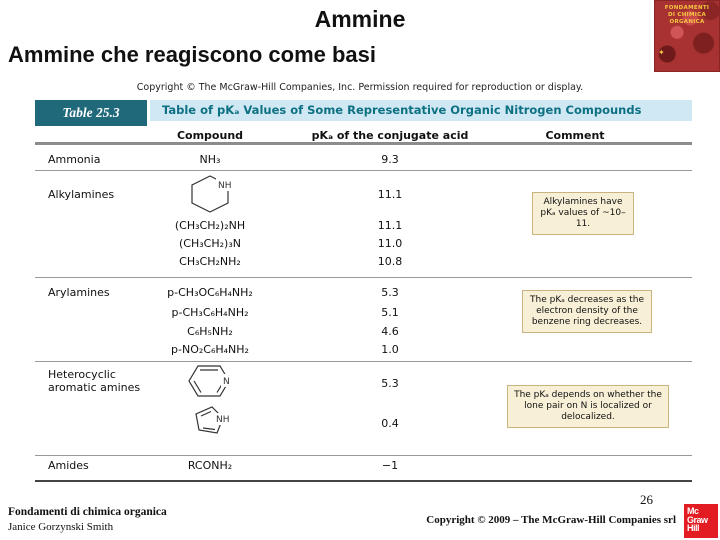  I want to click on formula-p-nitroaniline: p-NO₂C₆H₄NH₂, so click(210, 349).